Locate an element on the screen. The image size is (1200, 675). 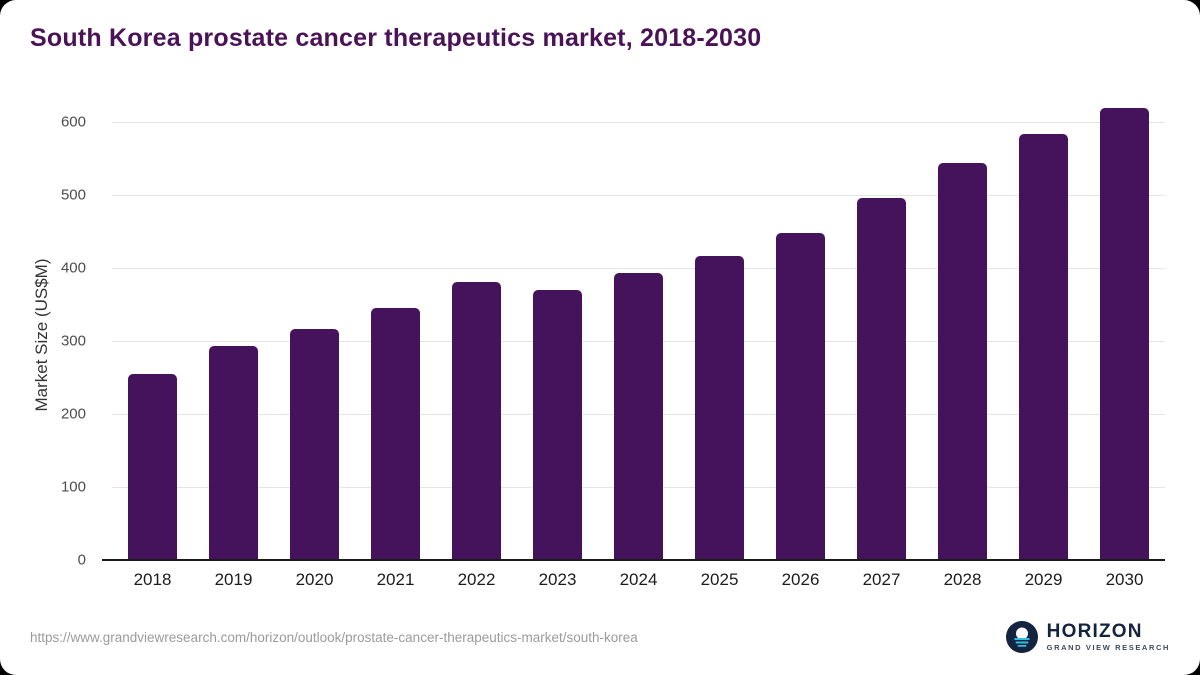
logo-text: HORIZON GRAND VIEW RESEARCH is located at coordinates (1108, 637).